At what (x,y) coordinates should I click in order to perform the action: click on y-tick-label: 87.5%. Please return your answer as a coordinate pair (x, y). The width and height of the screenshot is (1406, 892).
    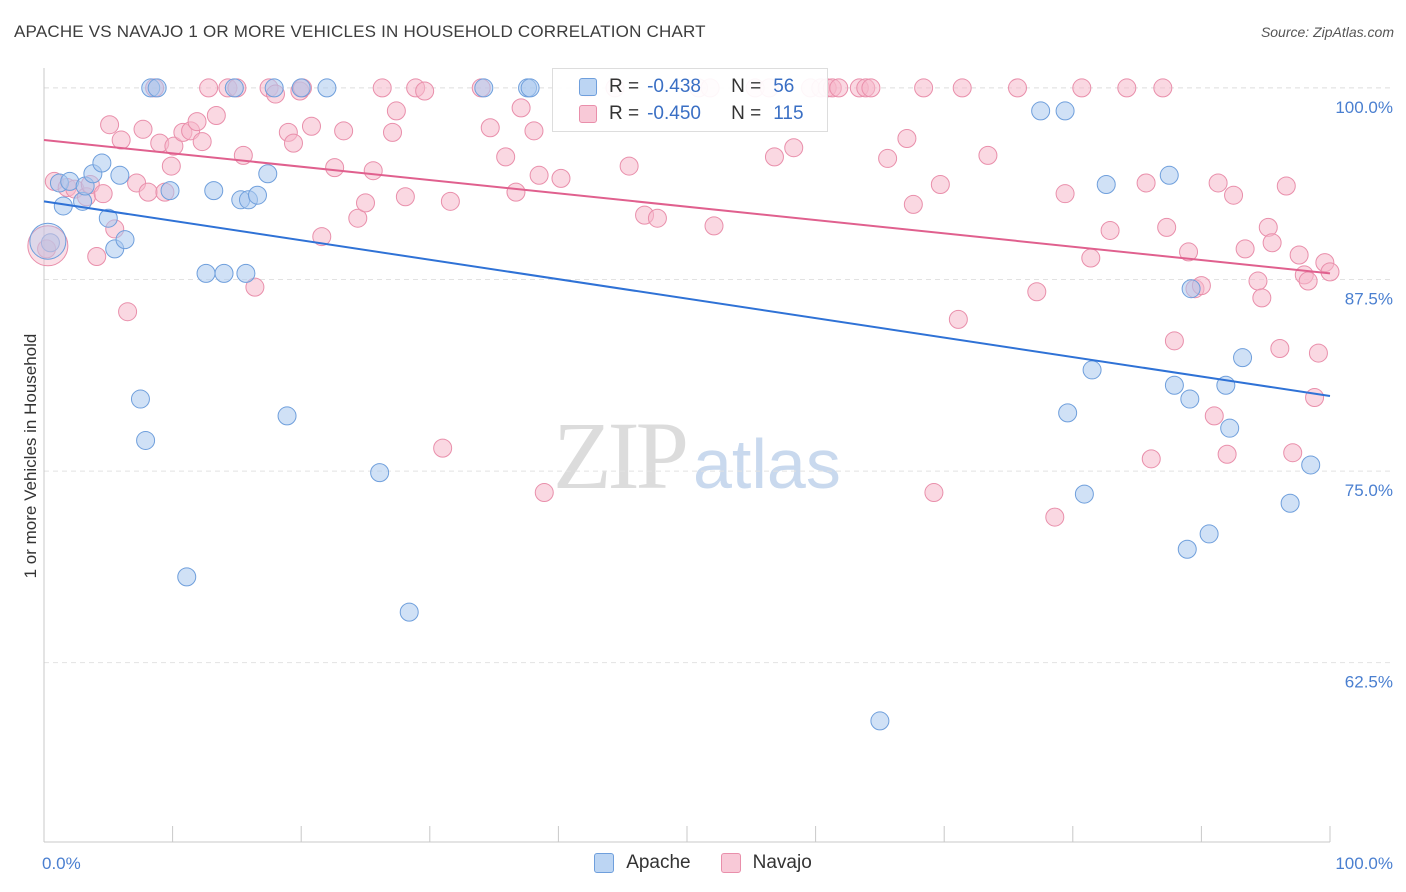
    Looking at the image, I should click on (1369, 299).